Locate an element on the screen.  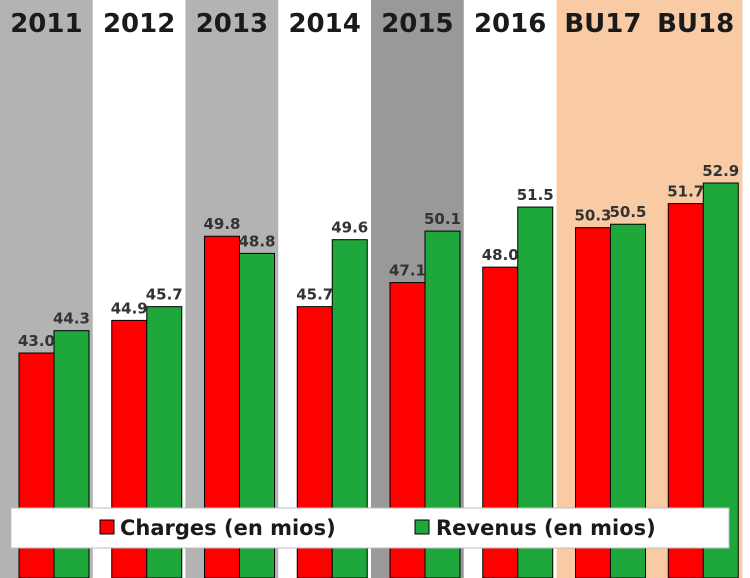
value-label-charges-2016: 48.0 is located at coordinates (500, 255).